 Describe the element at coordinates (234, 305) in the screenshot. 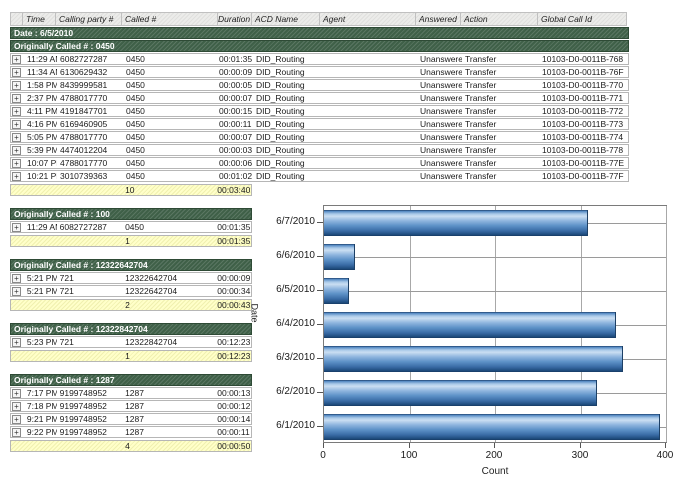

I see `summary-total-duration: 00:00:43` at that location.